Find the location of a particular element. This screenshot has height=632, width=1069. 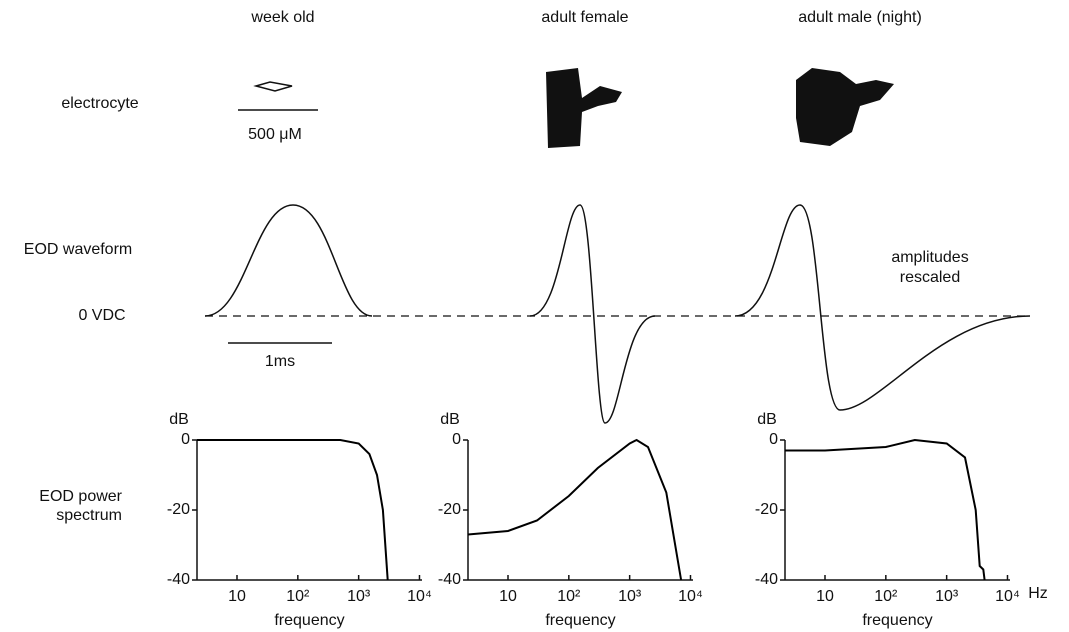

scale-label: 500 μM is located at coordinates (275, 134).